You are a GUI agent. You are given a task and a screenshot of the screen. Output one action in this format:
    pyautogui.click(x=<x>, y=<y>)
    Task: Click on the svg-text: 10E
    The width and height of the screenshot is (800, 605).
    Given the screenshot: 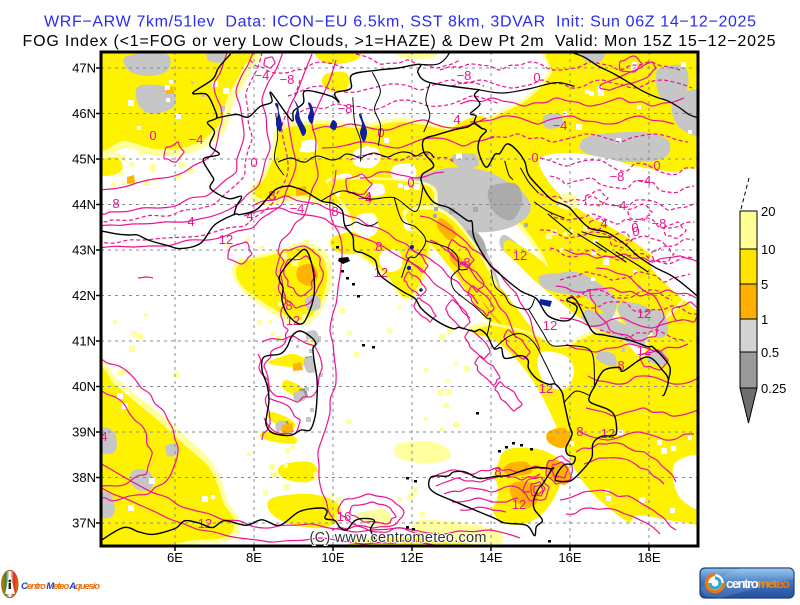 What is the action you would take?
    pyautogui.click(x=332, y=557)
    